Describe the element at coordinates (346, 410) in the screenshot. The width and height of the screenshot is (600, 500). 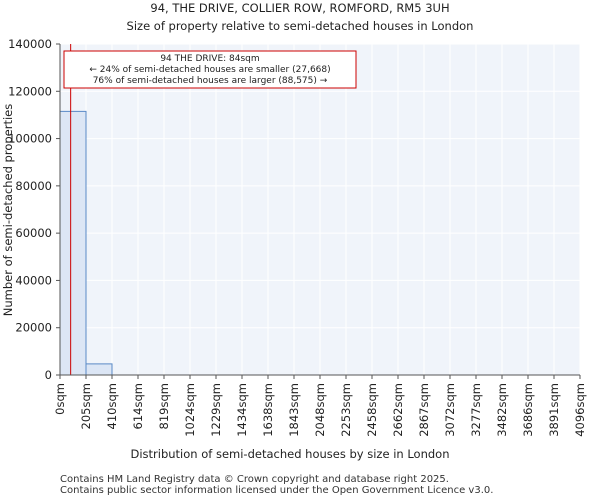
I see `x-tick-label: 2253sqm` at that location.